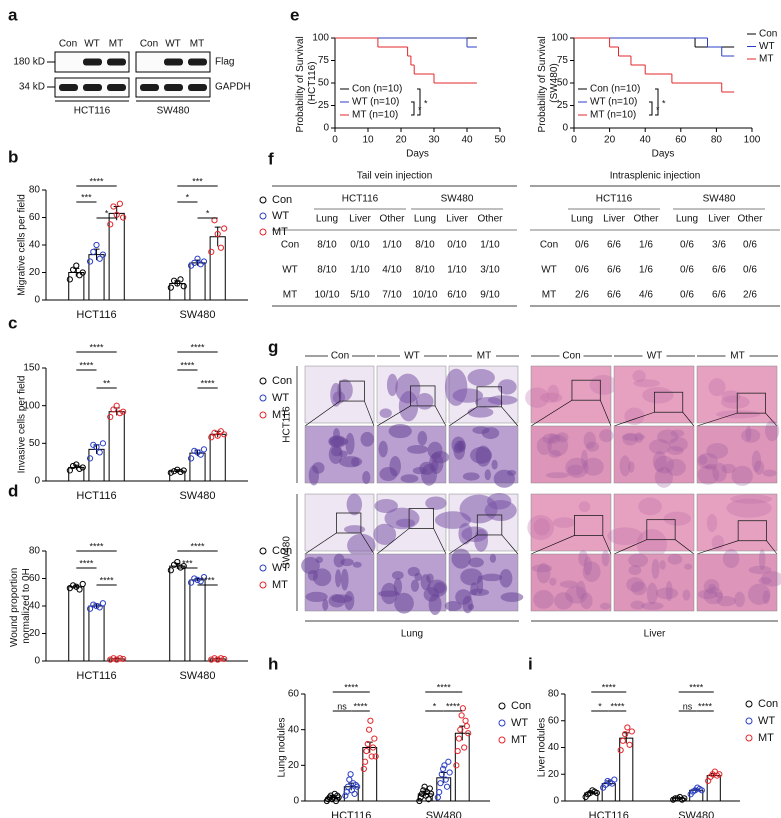  Describe the element at coordinates (420, 110) in the screenshot. I see `annotation-label: *` at that location.